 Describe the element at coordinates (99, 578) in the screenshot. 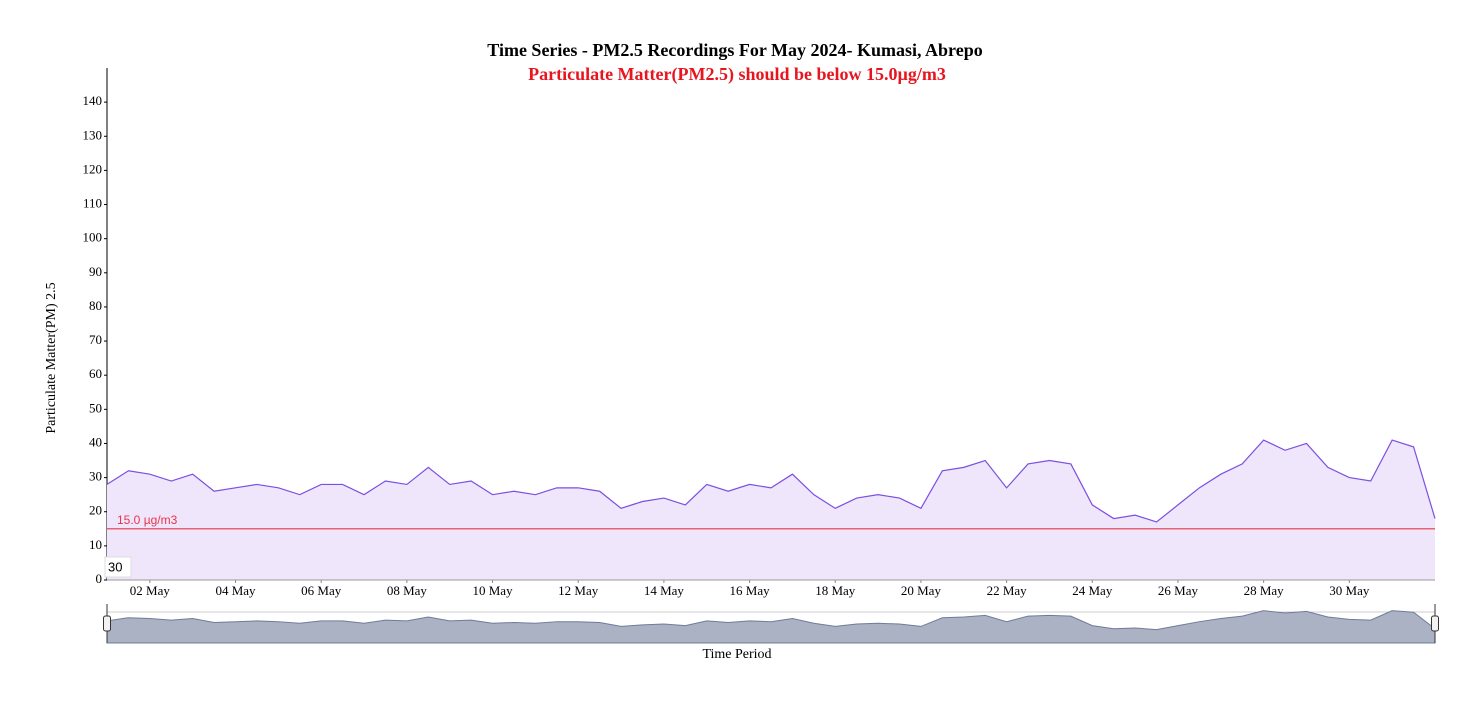

I see `y-tick-label: 0` at that location.